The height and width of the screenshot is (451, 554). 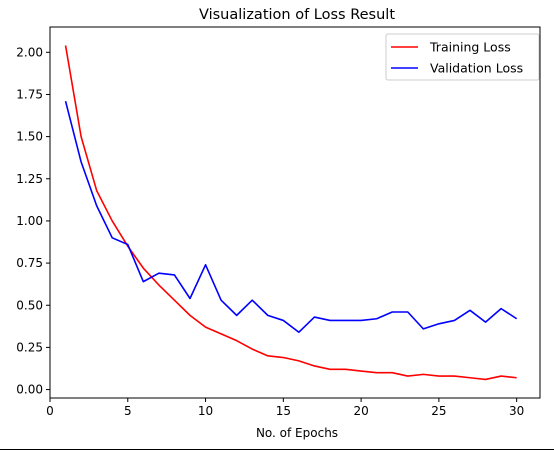 I want to click on y-tick-label: 2.00, so click(x=29, y=52).